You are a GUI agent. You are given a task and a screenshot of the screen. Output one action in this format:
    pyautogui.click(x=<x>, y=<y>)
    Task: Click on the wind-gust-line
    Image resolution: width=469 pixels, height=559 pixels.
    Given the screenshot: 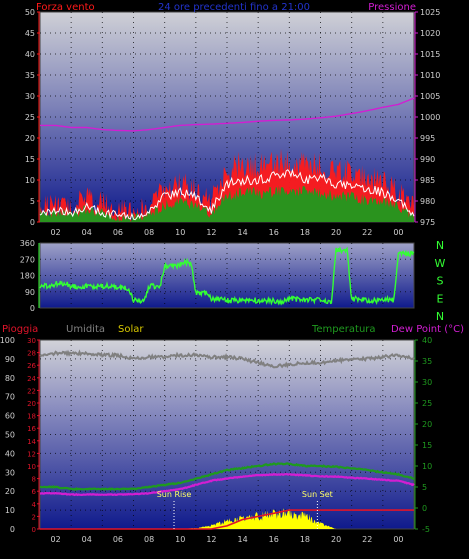 What is the action you would take?
    pyautogui.click(x=227, y=194)
    